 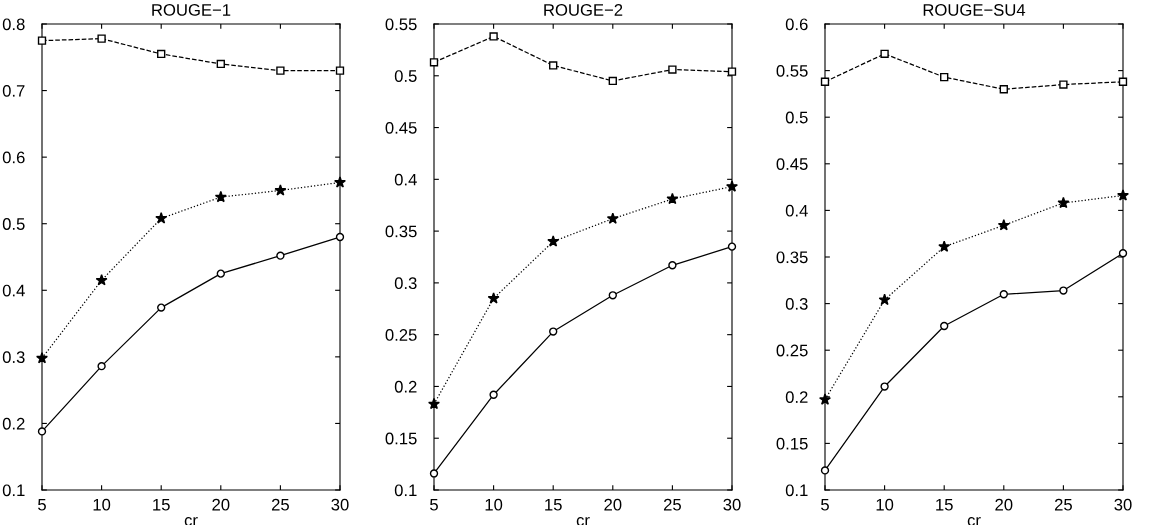 I want to click on y-tick-label: 0.8, so click(x=13, y=24).